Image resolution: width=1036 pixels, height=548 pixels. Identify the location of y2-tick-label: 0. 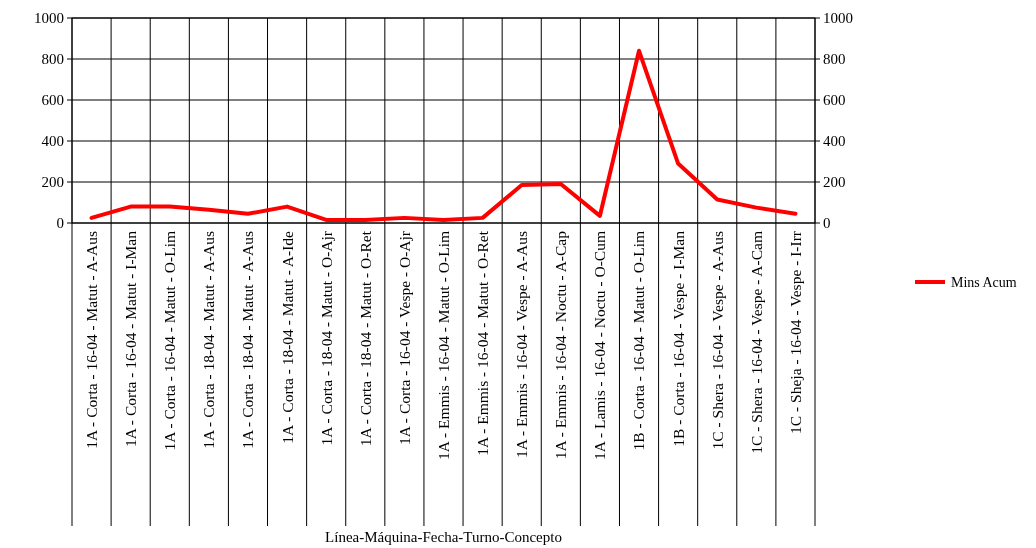
(827, 223).